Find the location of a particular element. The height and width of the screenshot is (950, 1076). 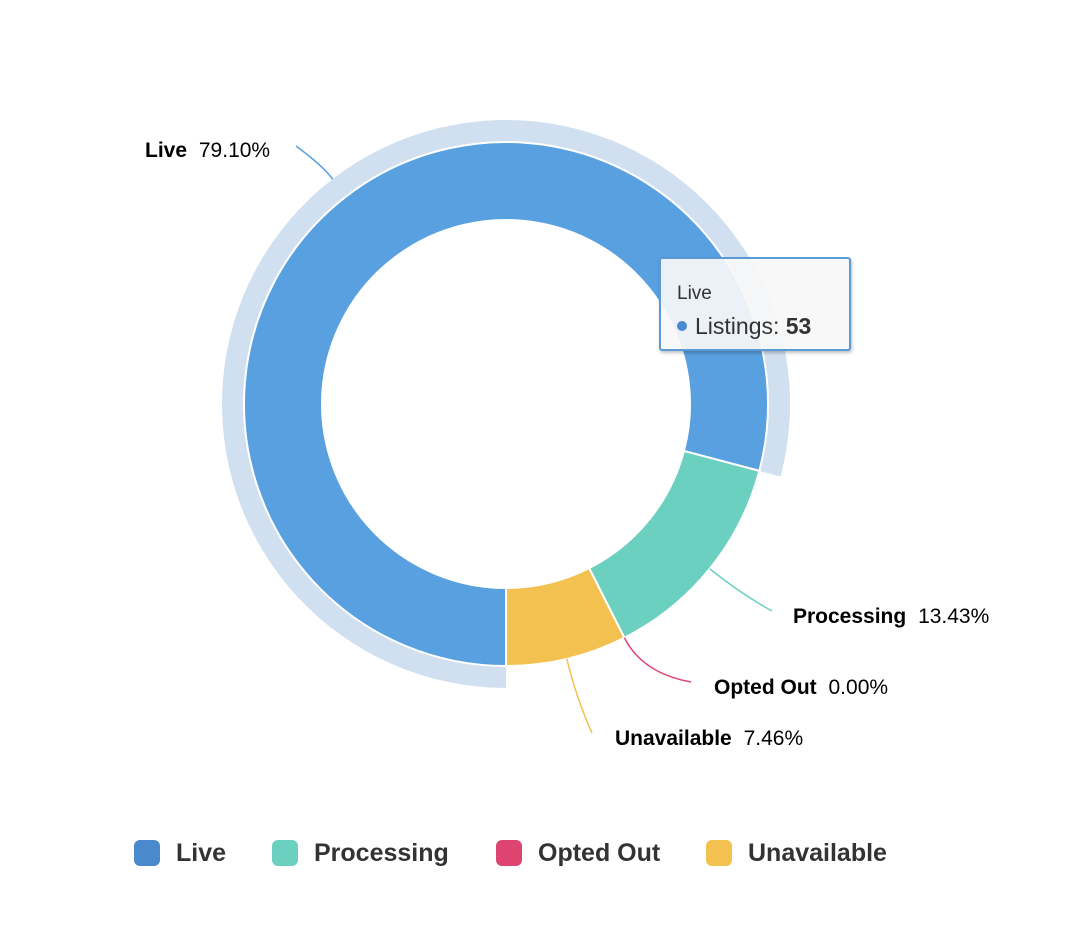

legend-item-processing: Processing is located at coordinates (360, 853).